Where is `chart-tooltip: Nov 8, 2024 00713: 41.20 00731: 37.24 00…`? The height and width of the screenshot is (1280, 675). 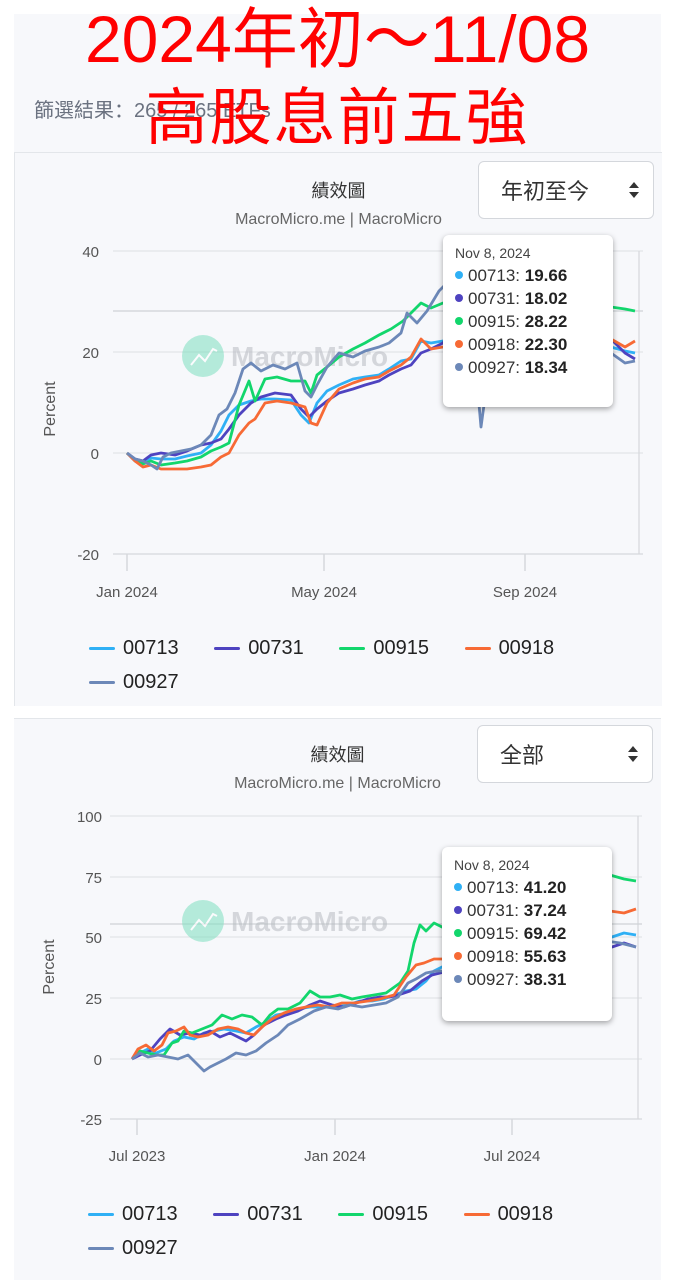 chart-tooltip: Nov 8, 2024 00713: 41.20 00731: 37.24 00… is located at coordinates (527, 934).